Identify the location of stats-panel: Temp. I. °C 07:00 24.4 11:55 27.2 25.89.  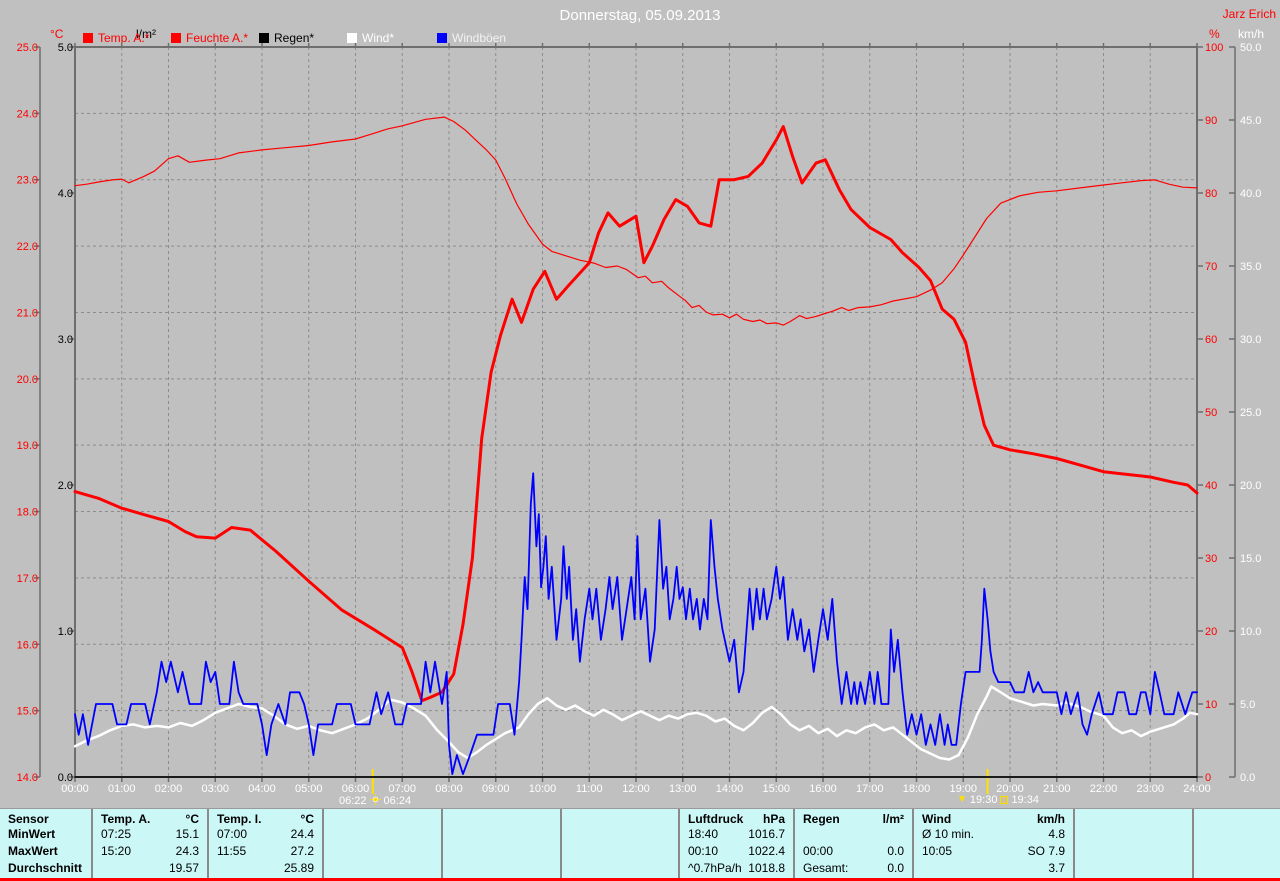
(264, 843).